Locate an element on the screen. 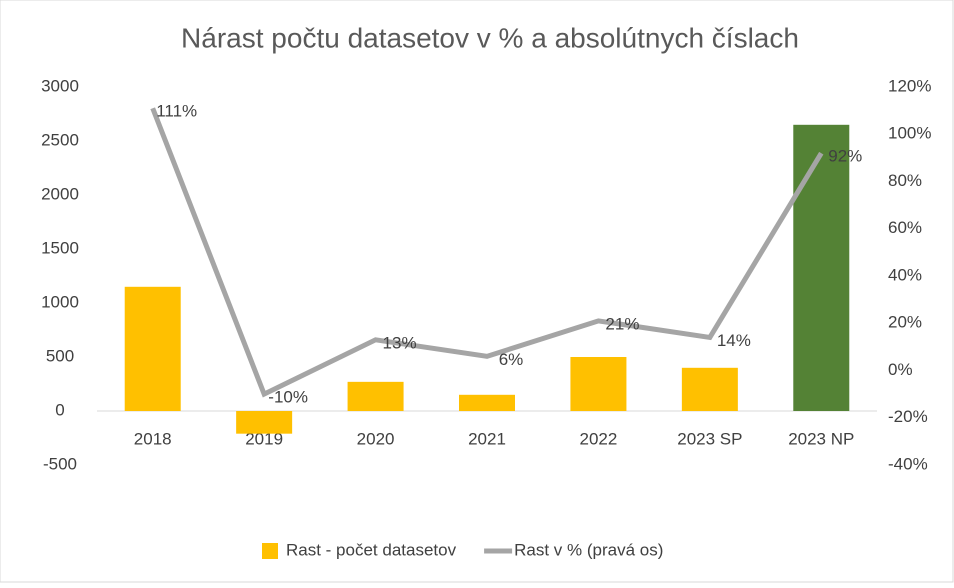 The height and width of the screenshot is (588, 954). y2-tick-label: -20% is located at coordinates (908, 416).